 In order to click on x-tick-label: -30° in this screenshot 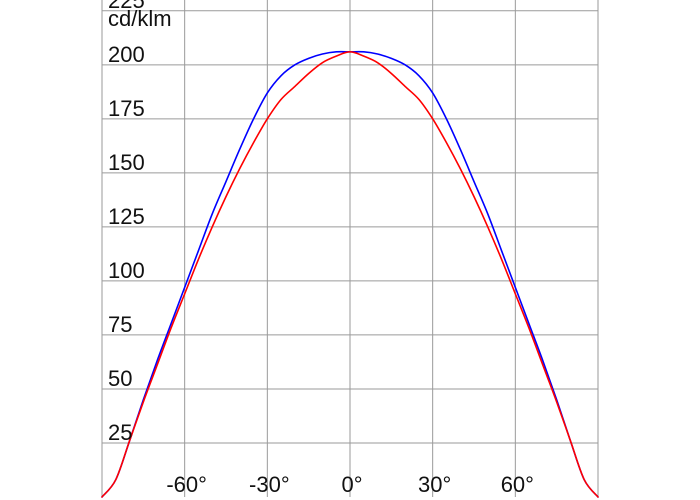, I will do `click(269, 484)`.